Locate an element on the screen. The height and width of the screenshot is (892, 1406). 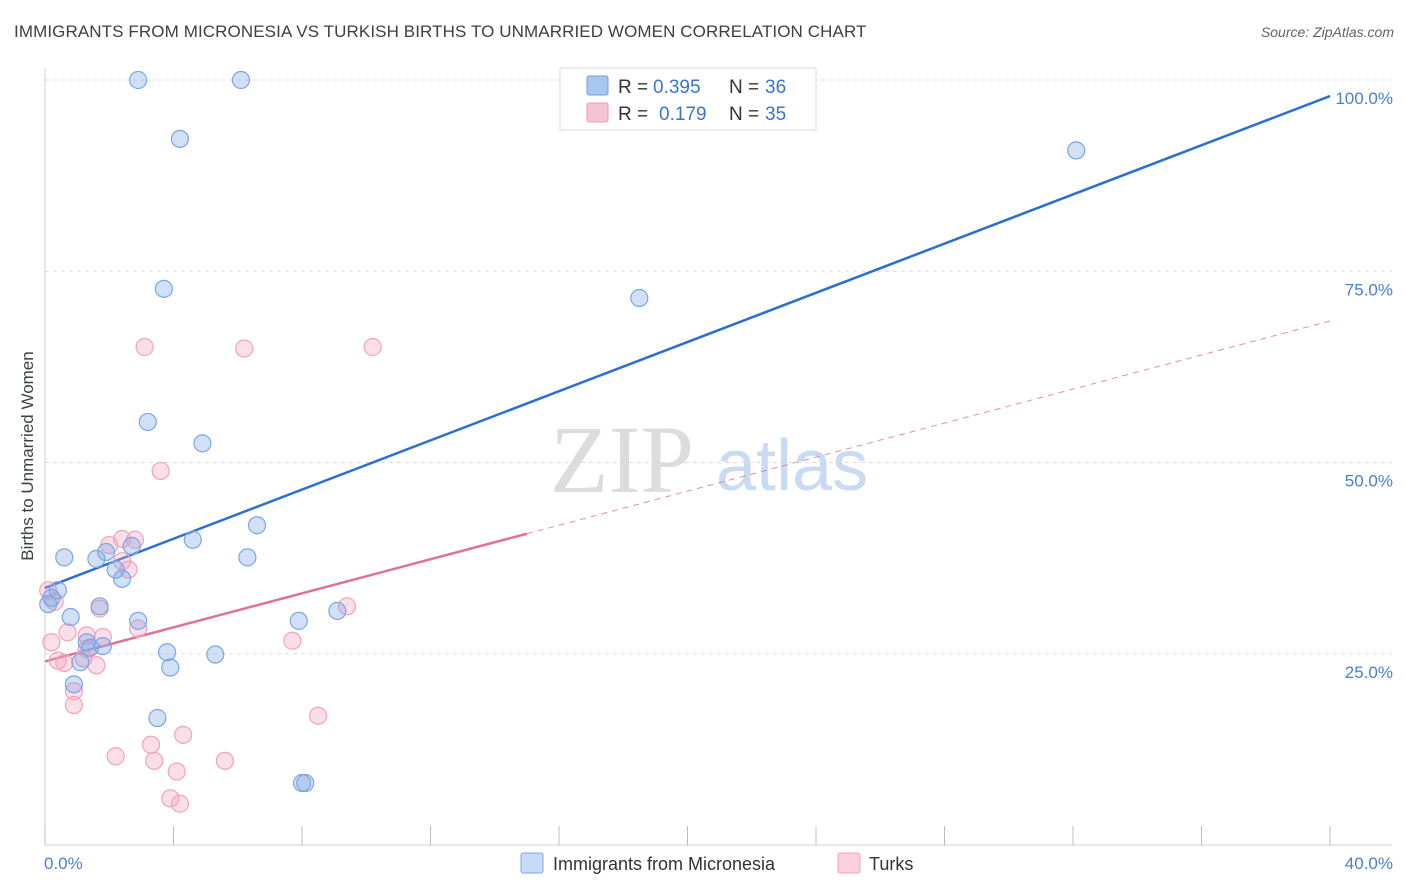
watermark-zip: ZIP is located at coordinates (622, 459).